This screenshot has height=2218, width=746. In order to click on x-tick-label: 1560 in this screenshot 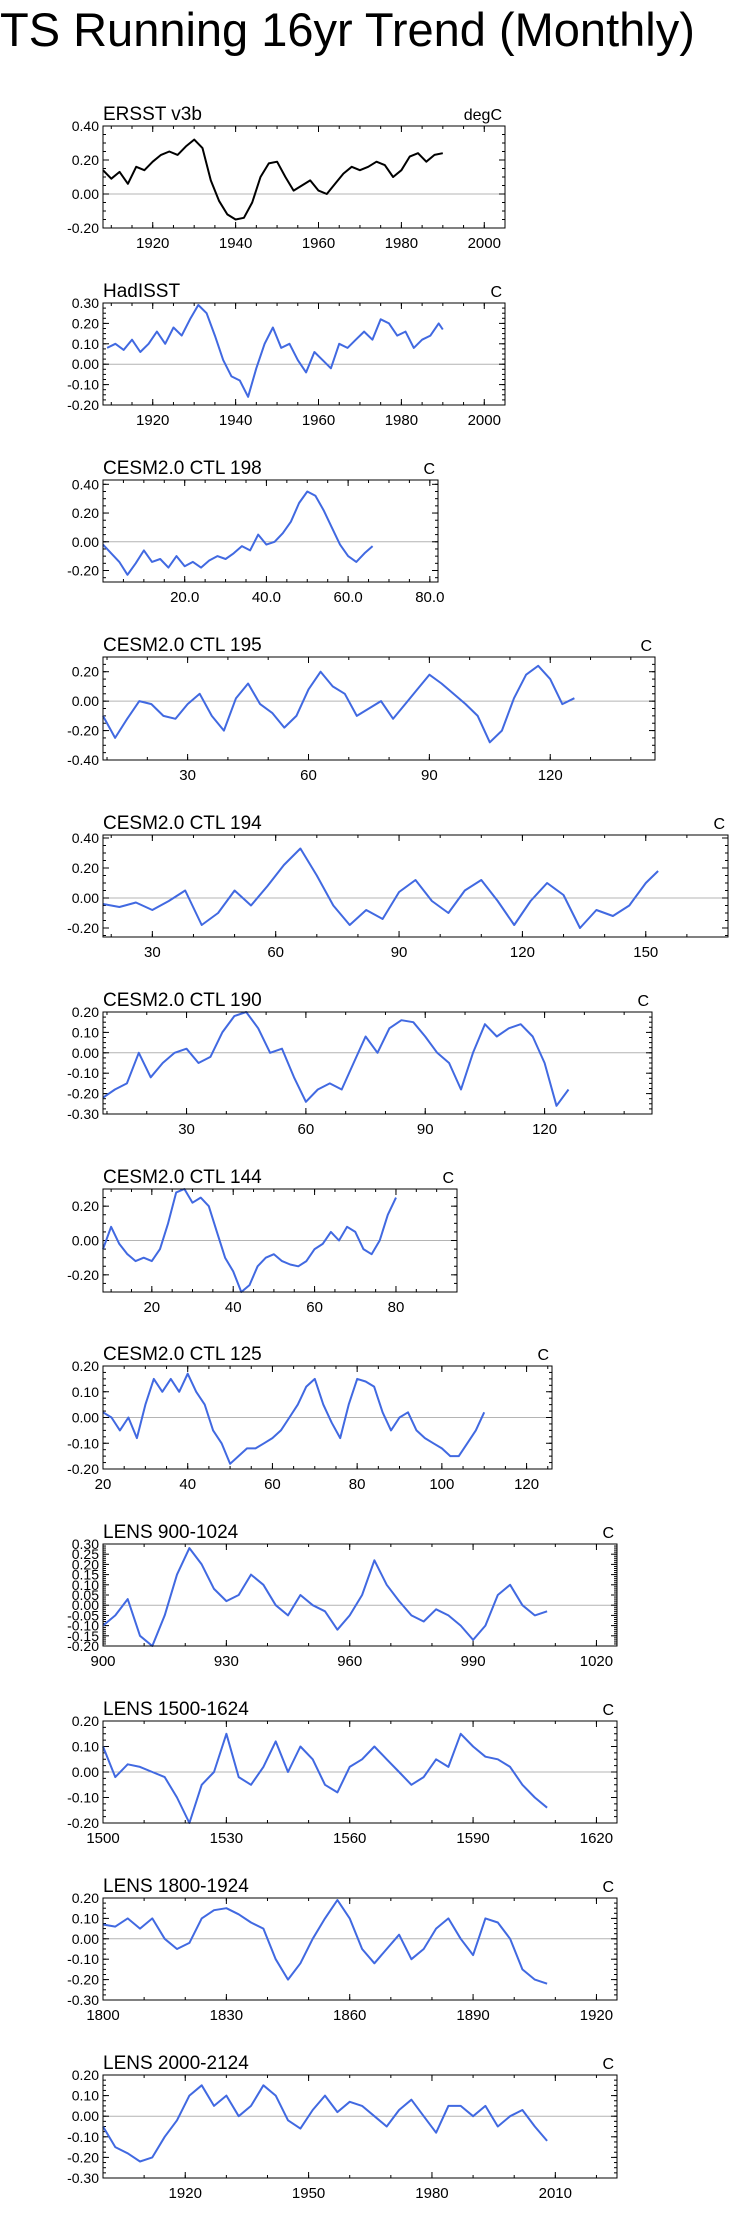, I will do `click(349, 1838)`.